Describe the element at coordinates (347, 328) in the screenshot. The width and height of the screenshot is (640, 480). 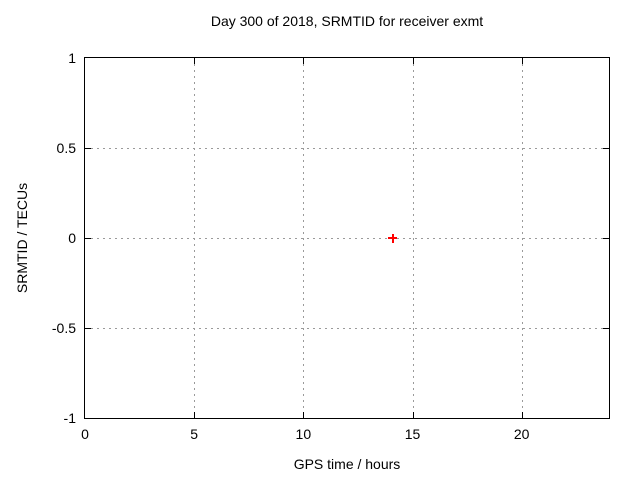
I see `gridline-y--0.5` at that location.